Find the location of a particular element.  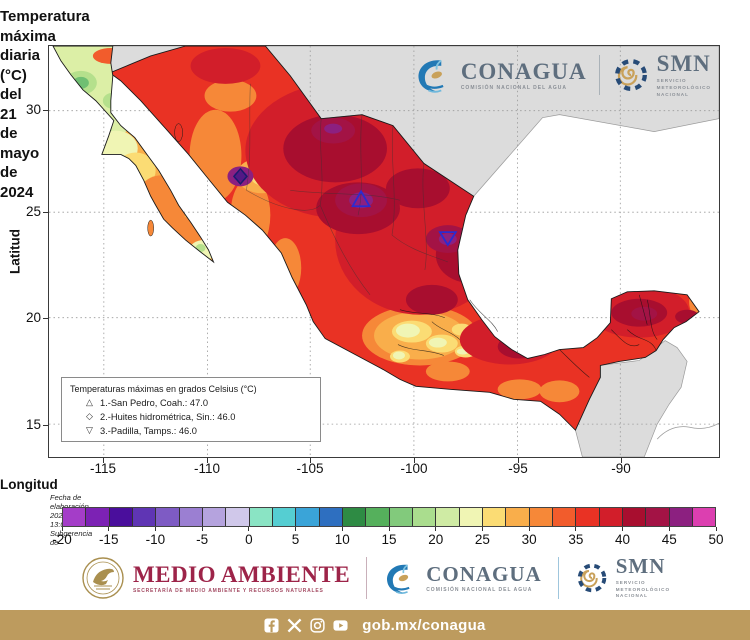

honduras-coastline is located at coordinates (687, 431).